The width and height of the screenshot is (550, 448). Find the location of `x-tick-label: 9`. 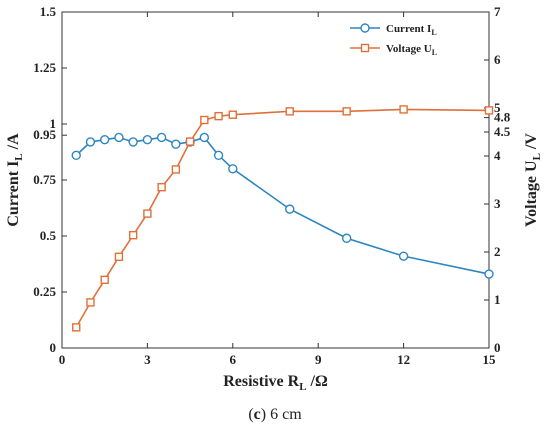

x-tick-label: 9 is located at coordinates (318, 359).